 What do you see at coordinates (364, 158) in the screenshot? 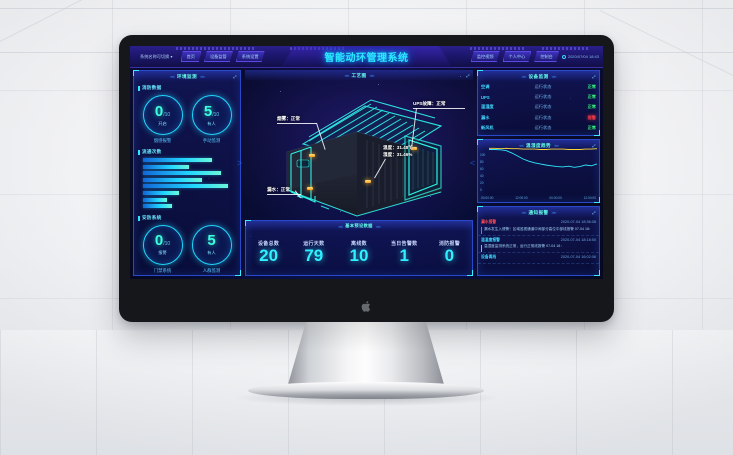
I see `datacenter-3d-model` at bounding box center [364, 158].